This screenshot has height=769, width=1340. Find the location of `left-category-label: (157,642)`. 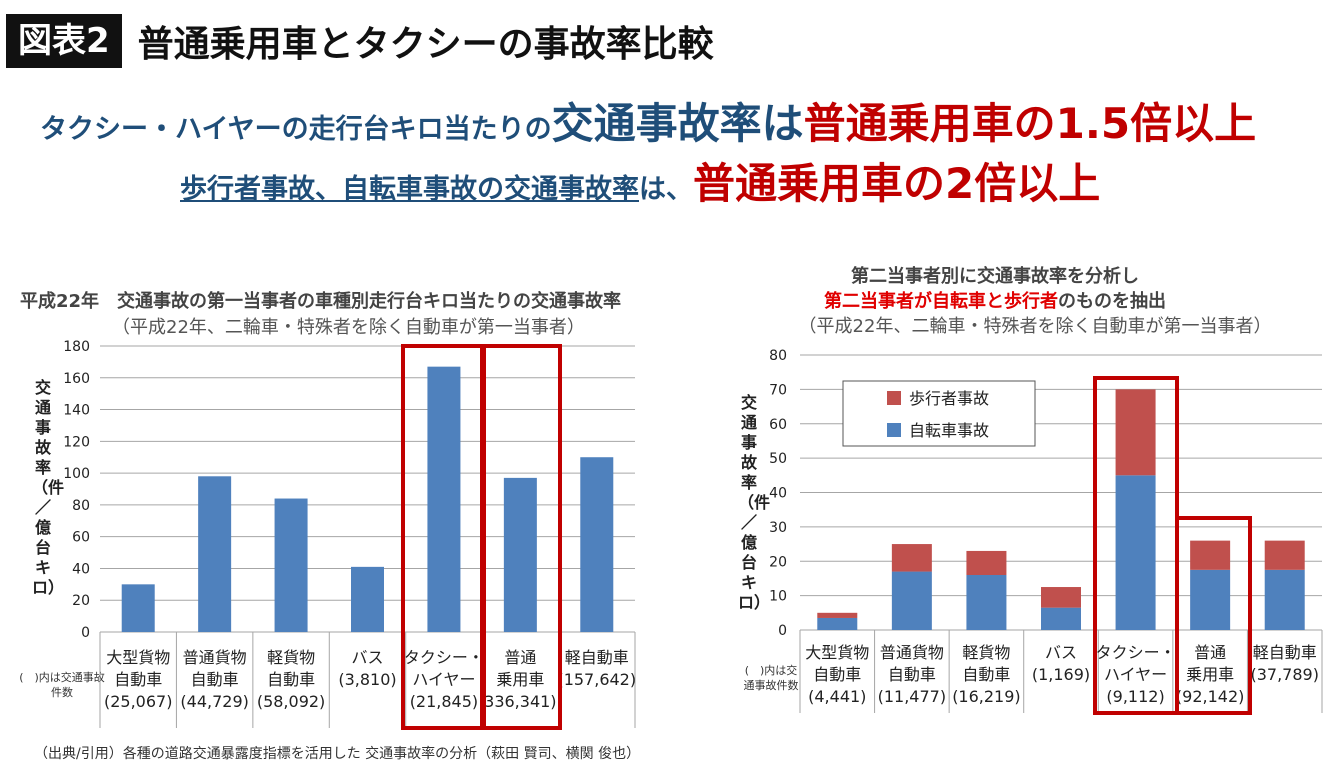

left-category-label: (157,642) is located at coordinates (596, 679).